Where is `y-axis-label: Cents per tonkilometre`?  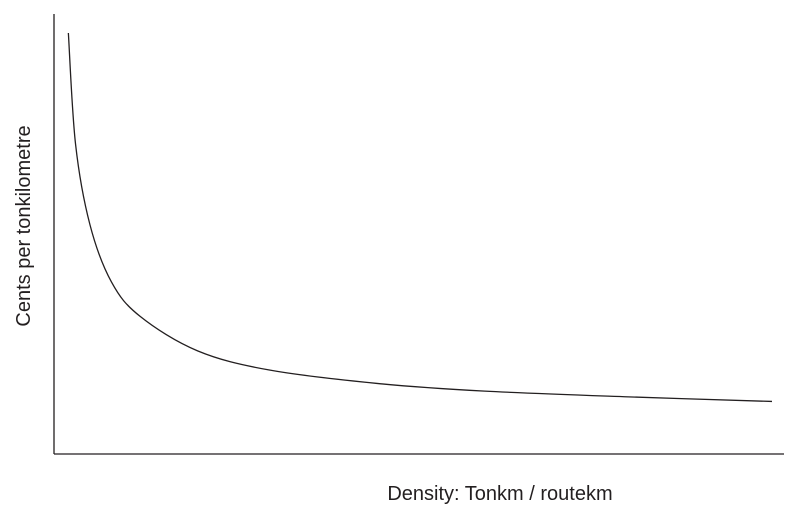
y-axis-label: Cents per tonkilometre is located at coordinates (24, 225).